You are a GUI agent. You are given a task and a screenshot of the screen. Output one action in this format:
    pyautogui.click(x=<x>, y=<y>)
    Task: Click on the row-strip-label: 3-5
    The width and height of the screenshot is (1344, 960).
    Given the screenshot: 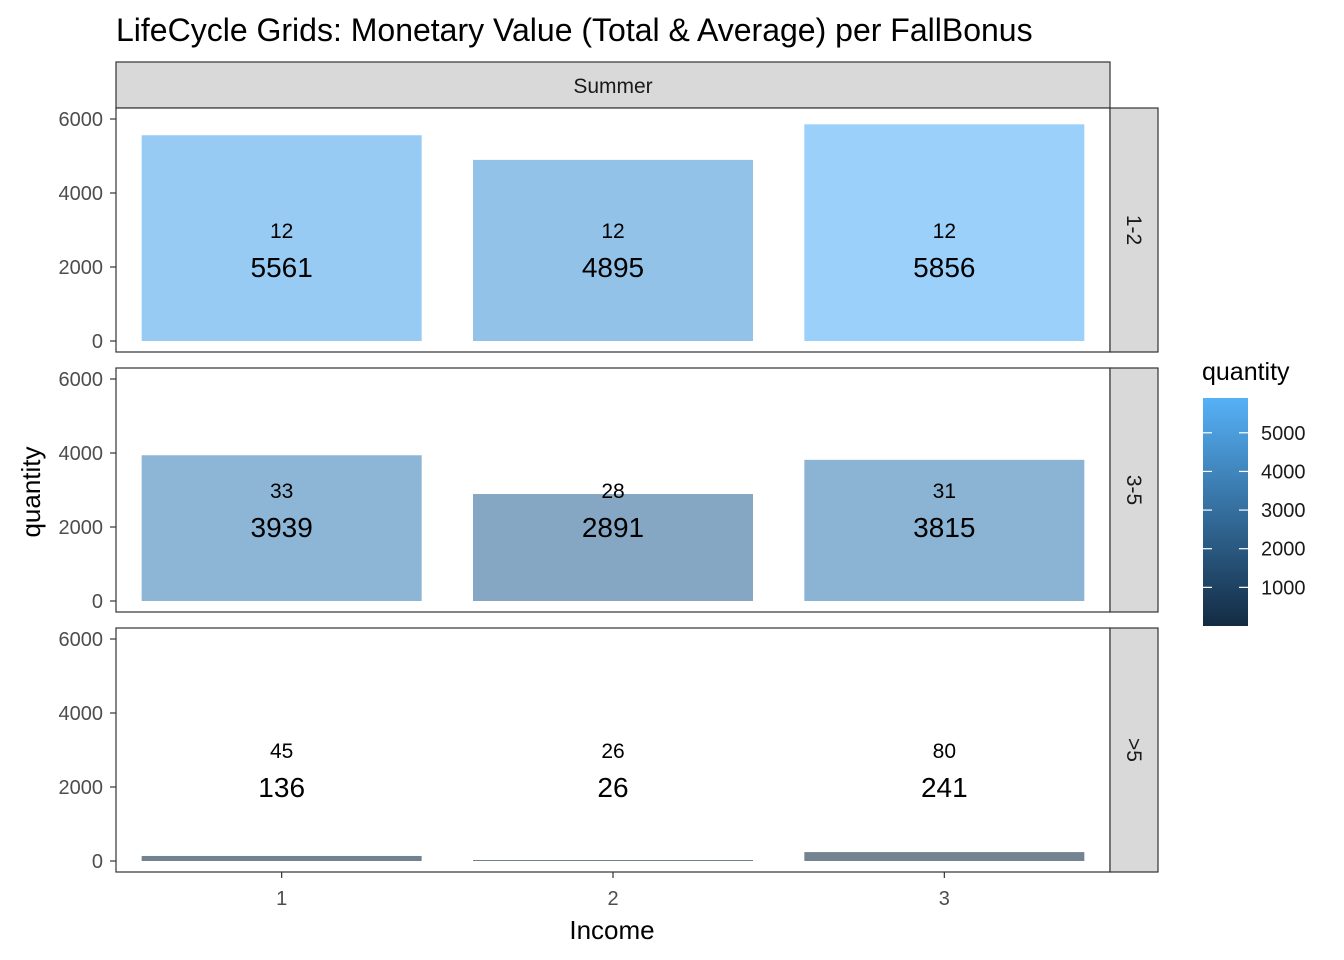 What is the action you would take?
    pyautogui.click(x=1133, y=490)
    